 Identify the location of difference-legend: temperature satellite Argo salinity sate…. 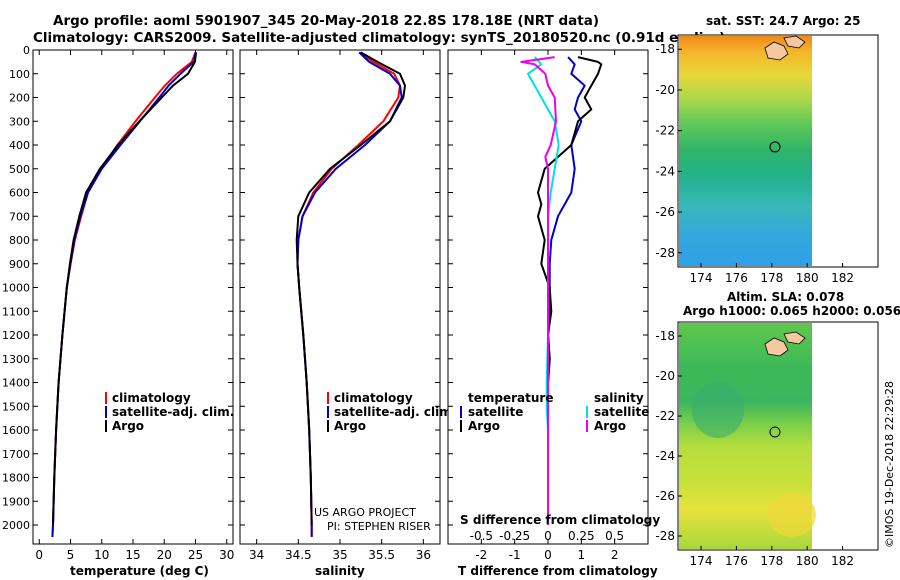
(554, 412).